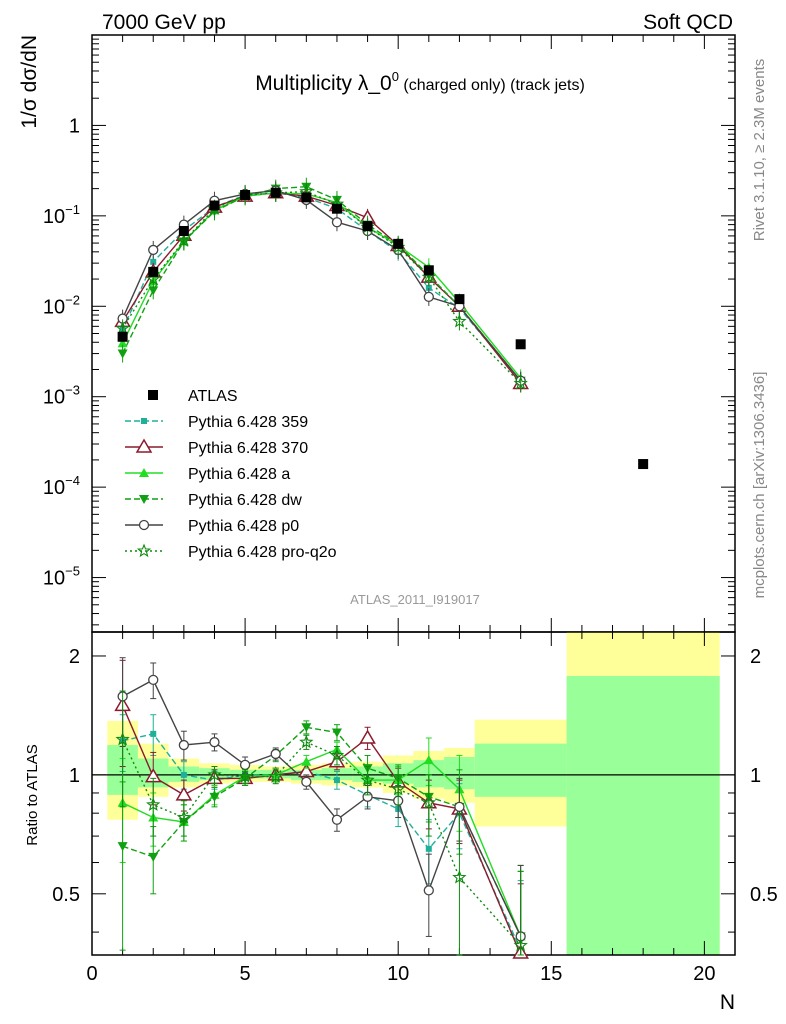  Describe the element at coordinates (764, 895) in the screenshot. I see `ratio-y-tick-label-right: 0.5` at that location.